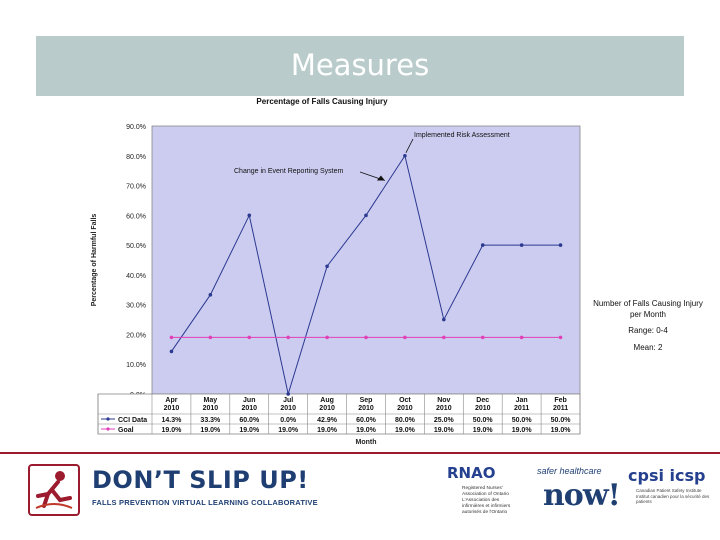  I want to click on legend-label: CCI Data, so click(132, 420).